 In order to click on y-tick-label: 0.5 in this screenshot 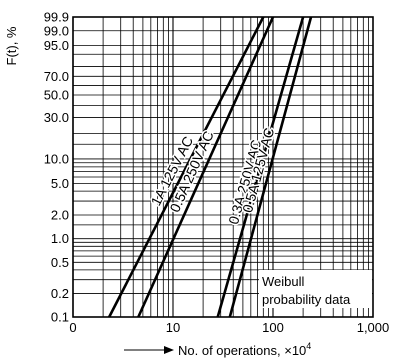, I will do `click(60, 262)`.